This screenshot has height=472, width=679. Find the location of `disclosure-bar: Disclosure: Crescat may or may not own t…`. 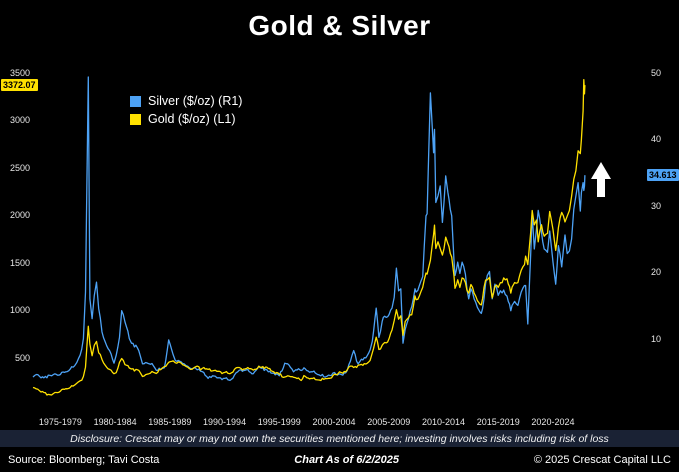

disclosure-bar: Disclosure: Crescat may or may not own t… is located at coordinates (339, 438).